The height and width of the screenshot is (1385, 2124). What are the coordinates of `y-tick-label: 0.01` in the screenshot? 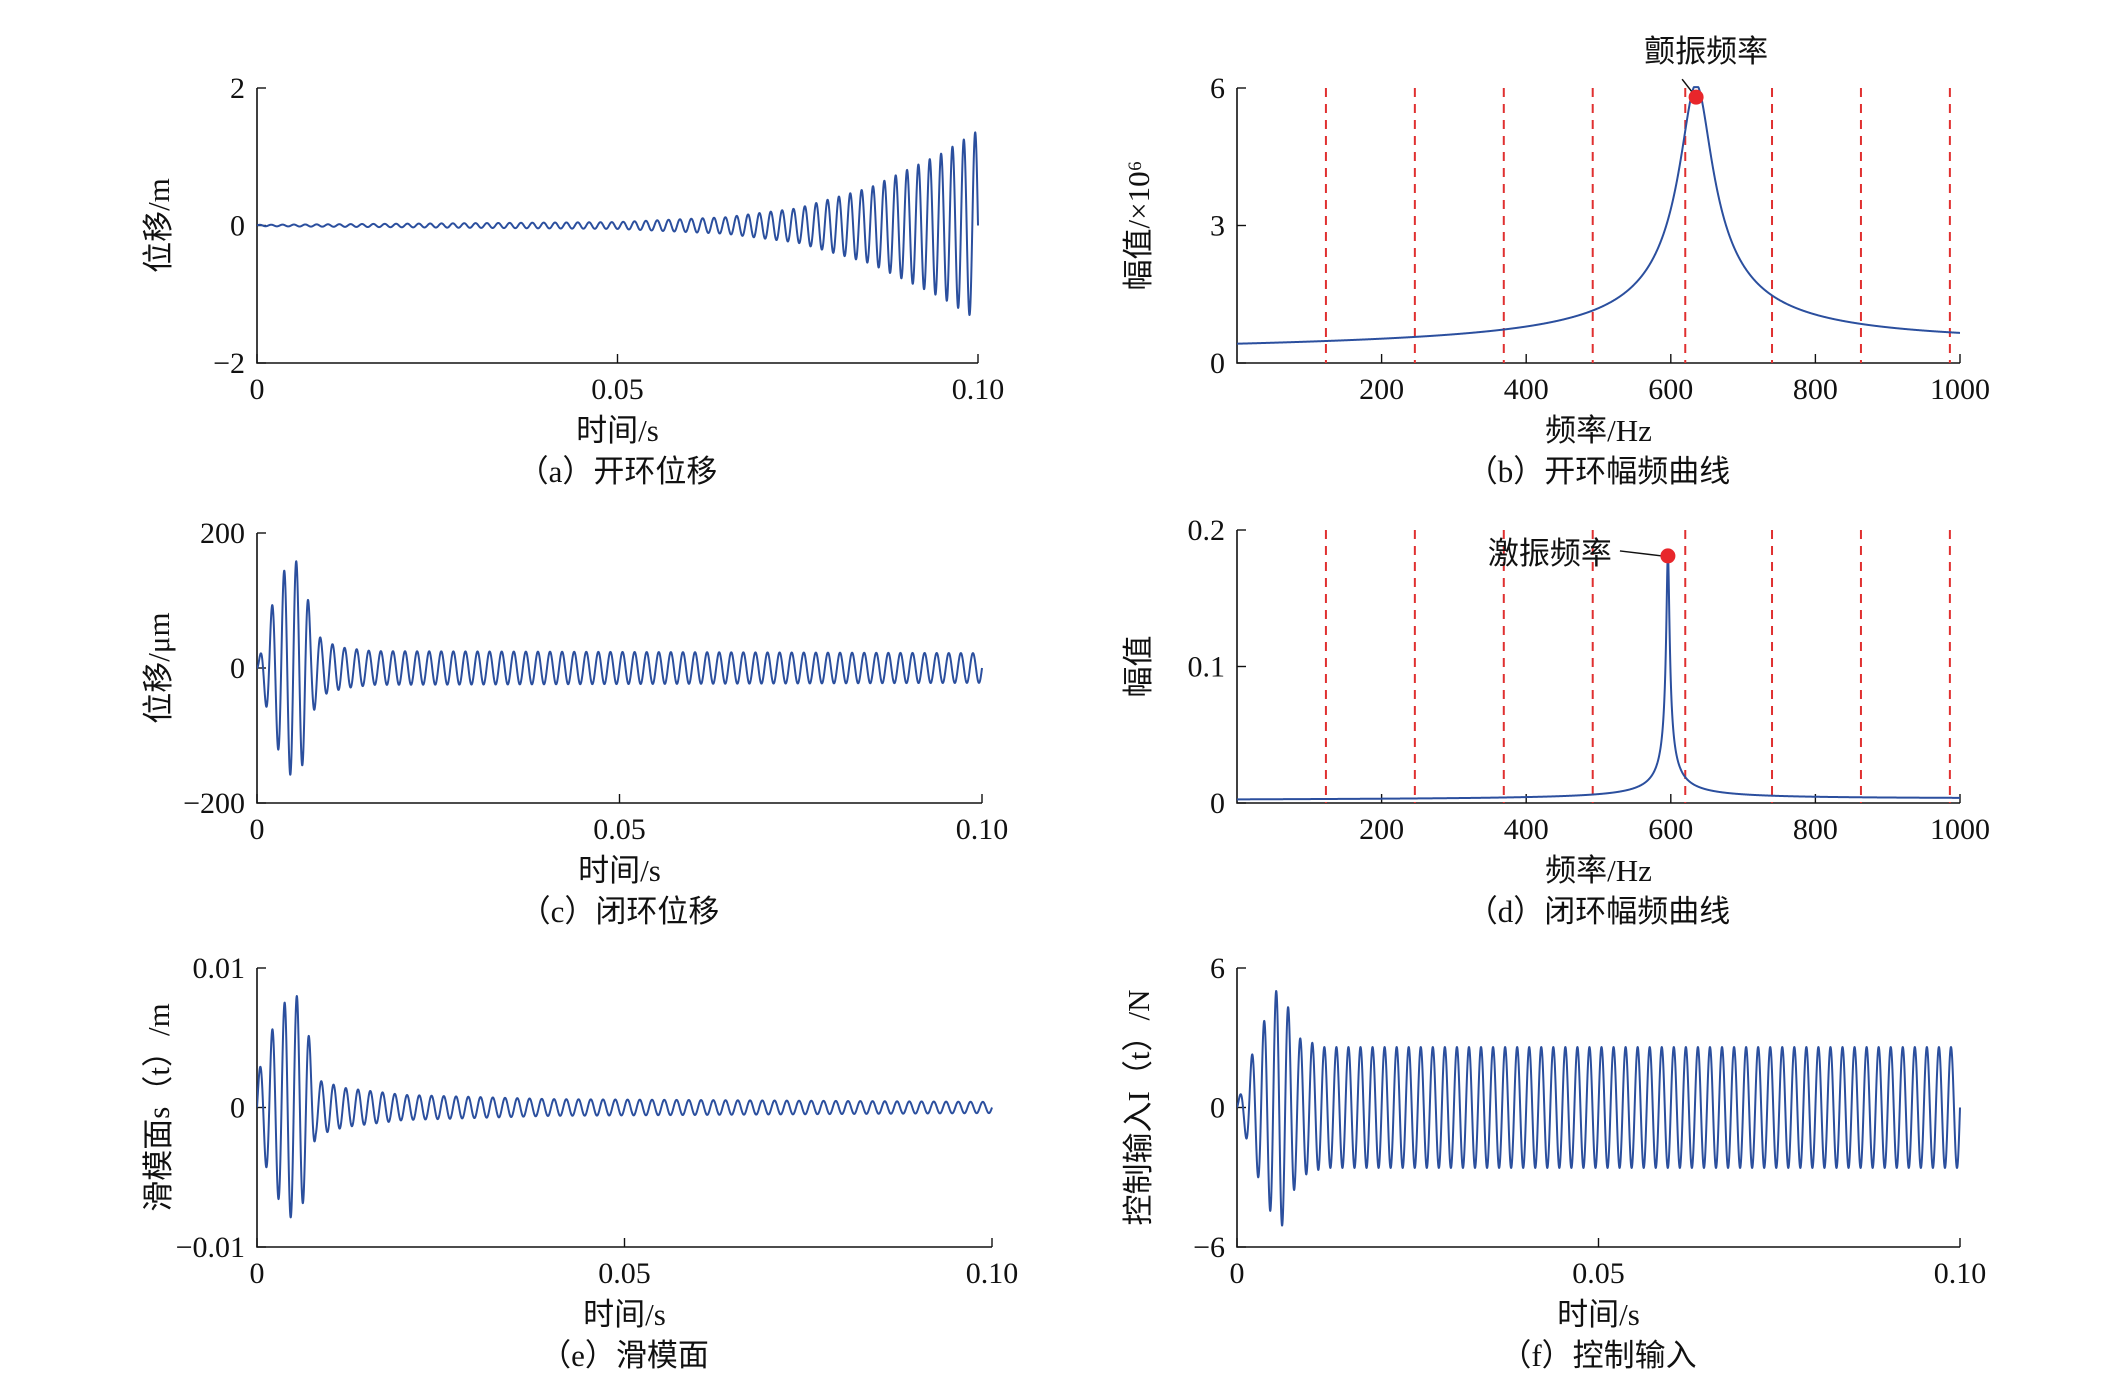 It's located at (219, 968).